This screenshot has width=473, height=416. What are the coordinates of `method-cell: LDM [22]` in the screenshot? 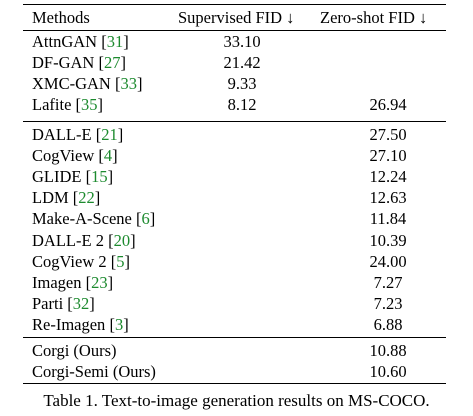 It's located at (66, 198).